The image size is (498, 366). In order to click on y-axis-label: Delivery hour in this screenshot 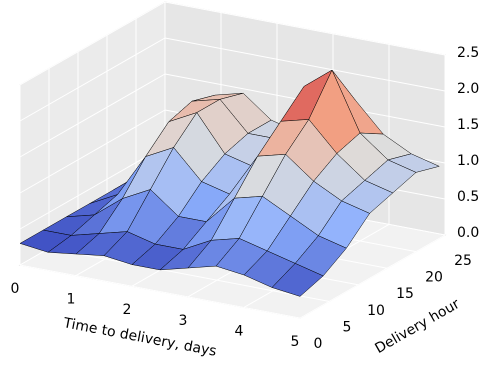, I will do `click(417, 326)`.